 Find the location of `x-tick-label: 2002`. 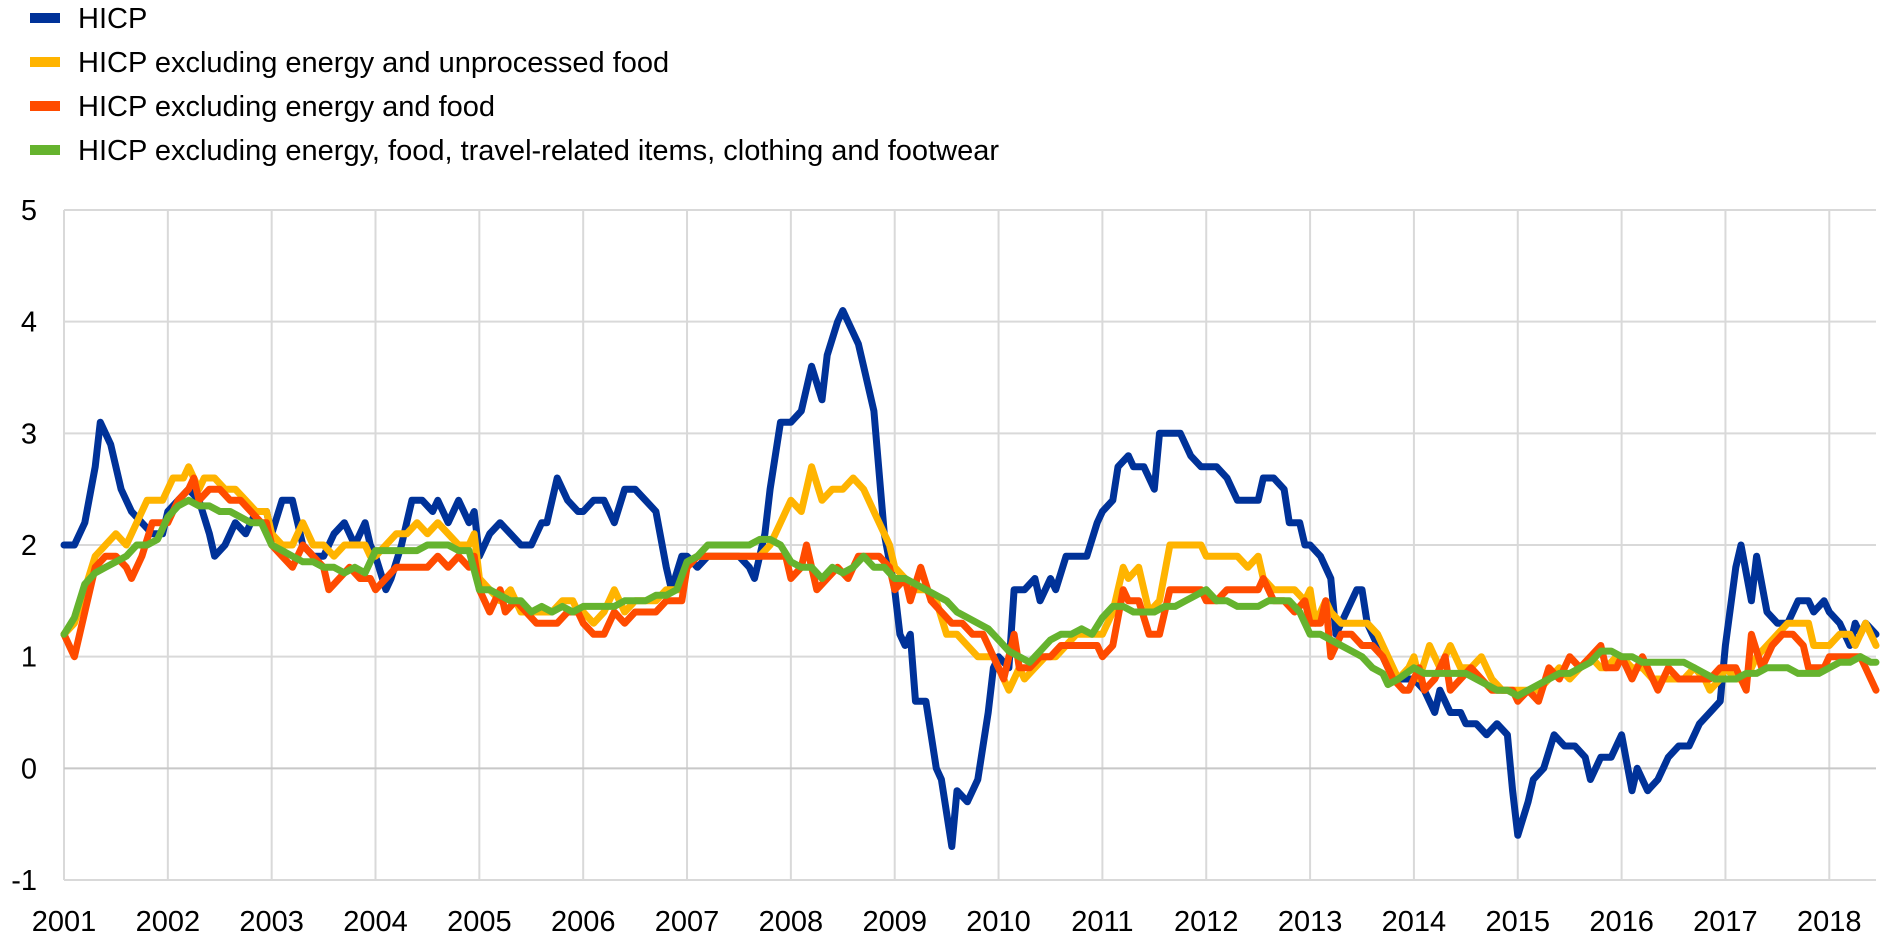

x-tick-label: 2002 is located at coordinates (168, 922).